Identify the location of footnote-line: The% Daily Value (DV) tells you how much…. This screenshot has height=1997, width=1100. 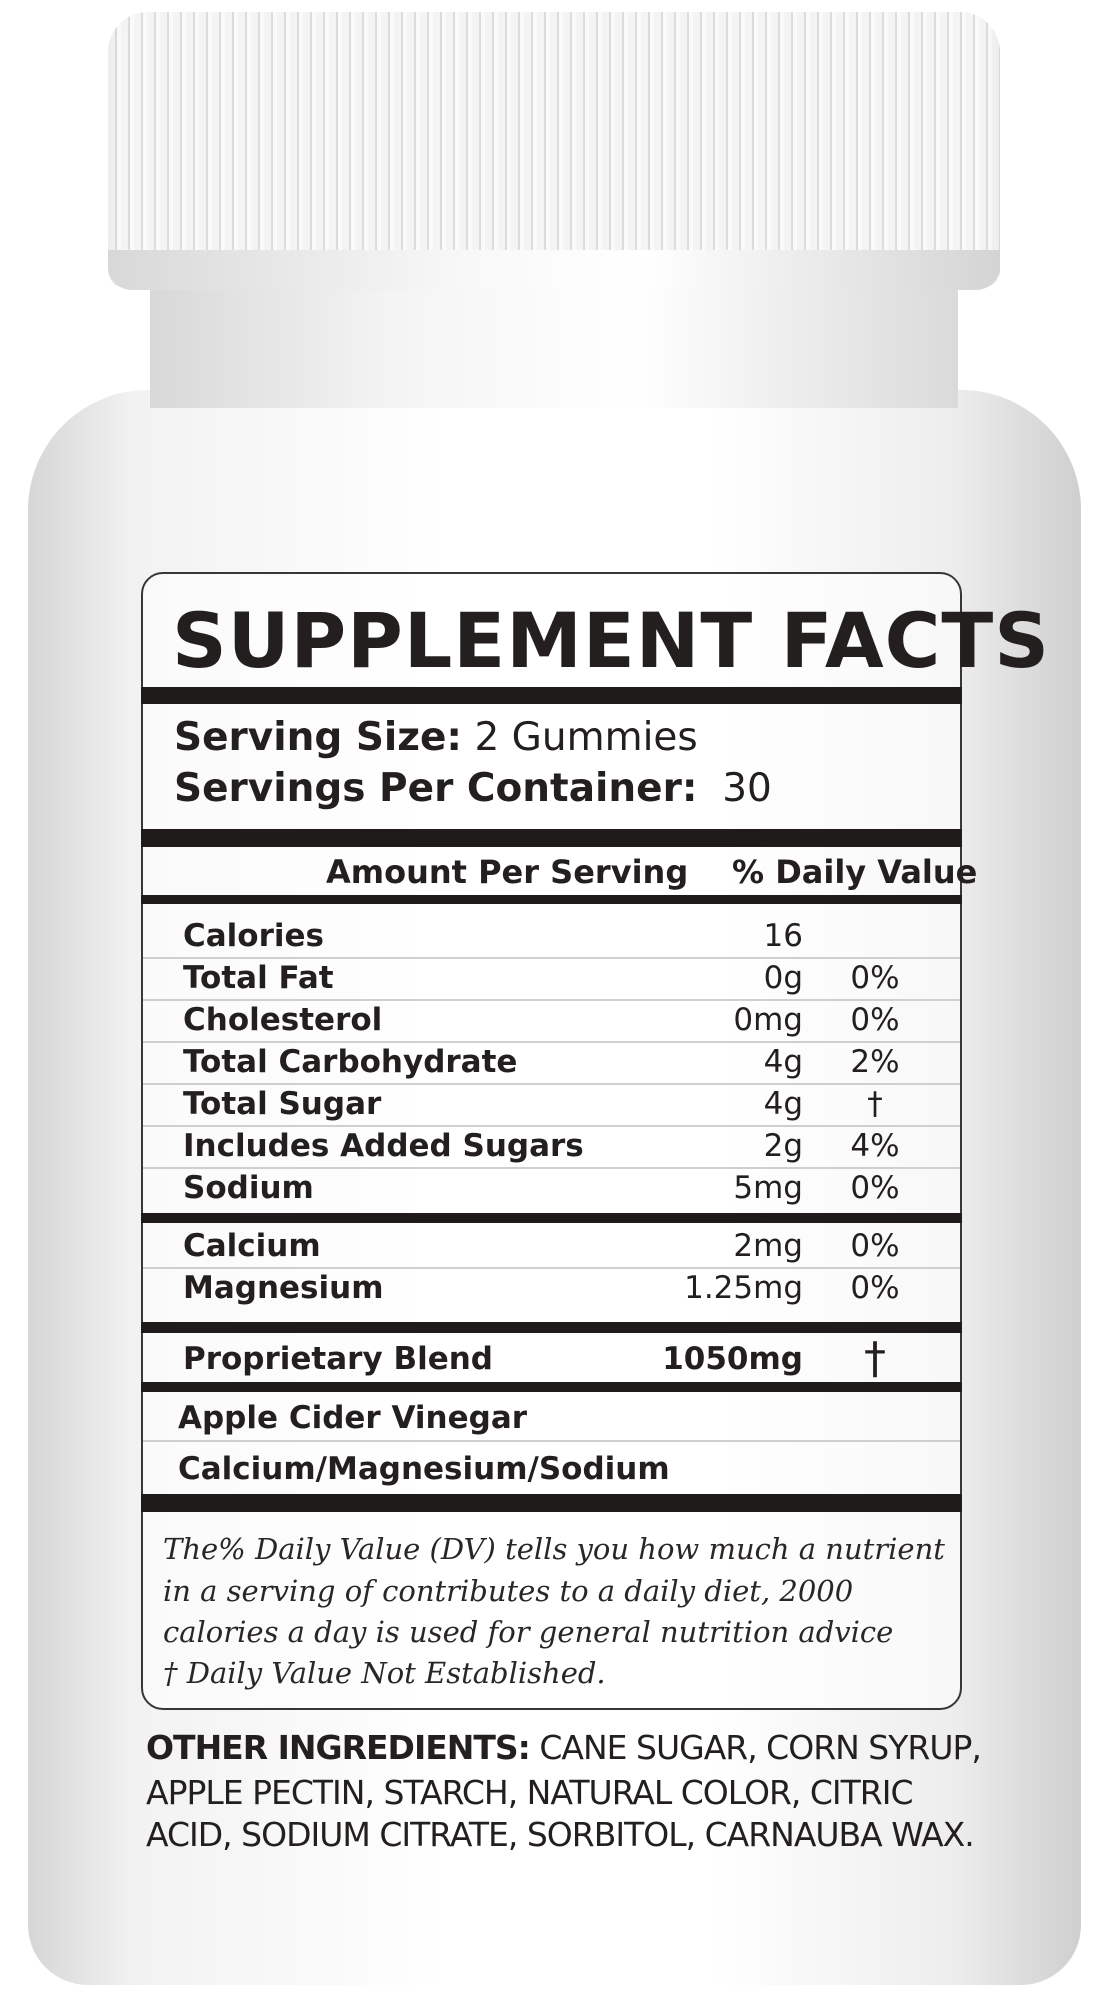
(554, 1549).